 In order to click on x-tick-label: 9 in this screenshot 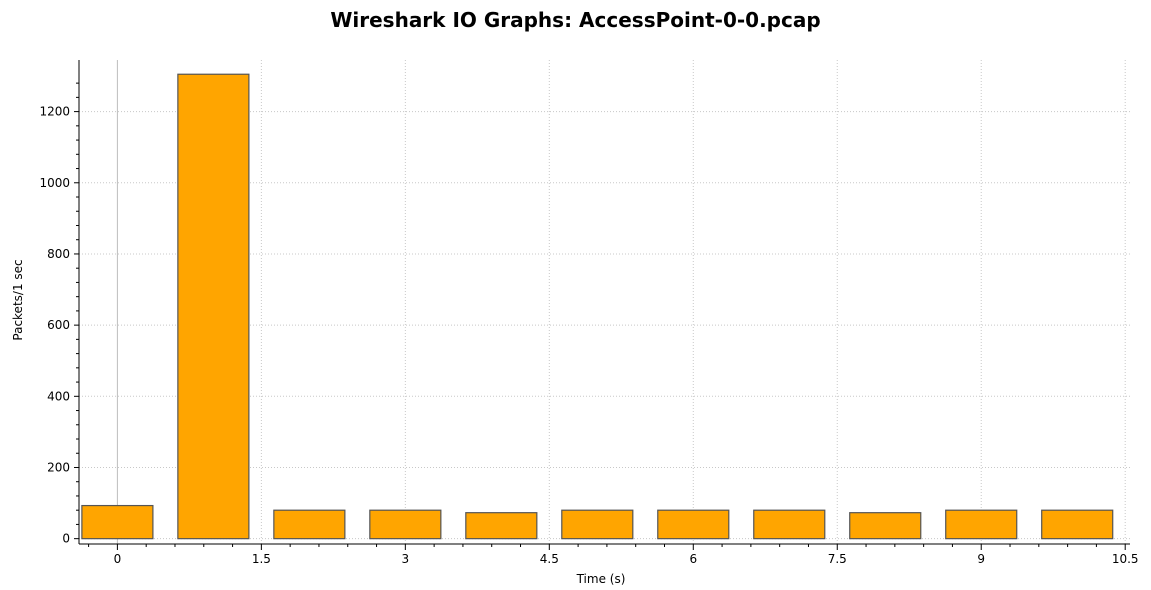, I will do `click(981, 559)`.